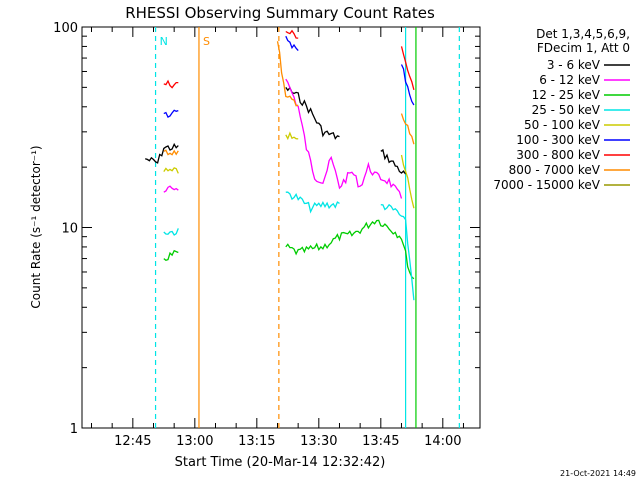 The image size is (640, 480). What do you see at coordinates (562, 125) in the screenshot?
I see `legend-label: 50 - 100 keV` at bounding box center [562, 125].